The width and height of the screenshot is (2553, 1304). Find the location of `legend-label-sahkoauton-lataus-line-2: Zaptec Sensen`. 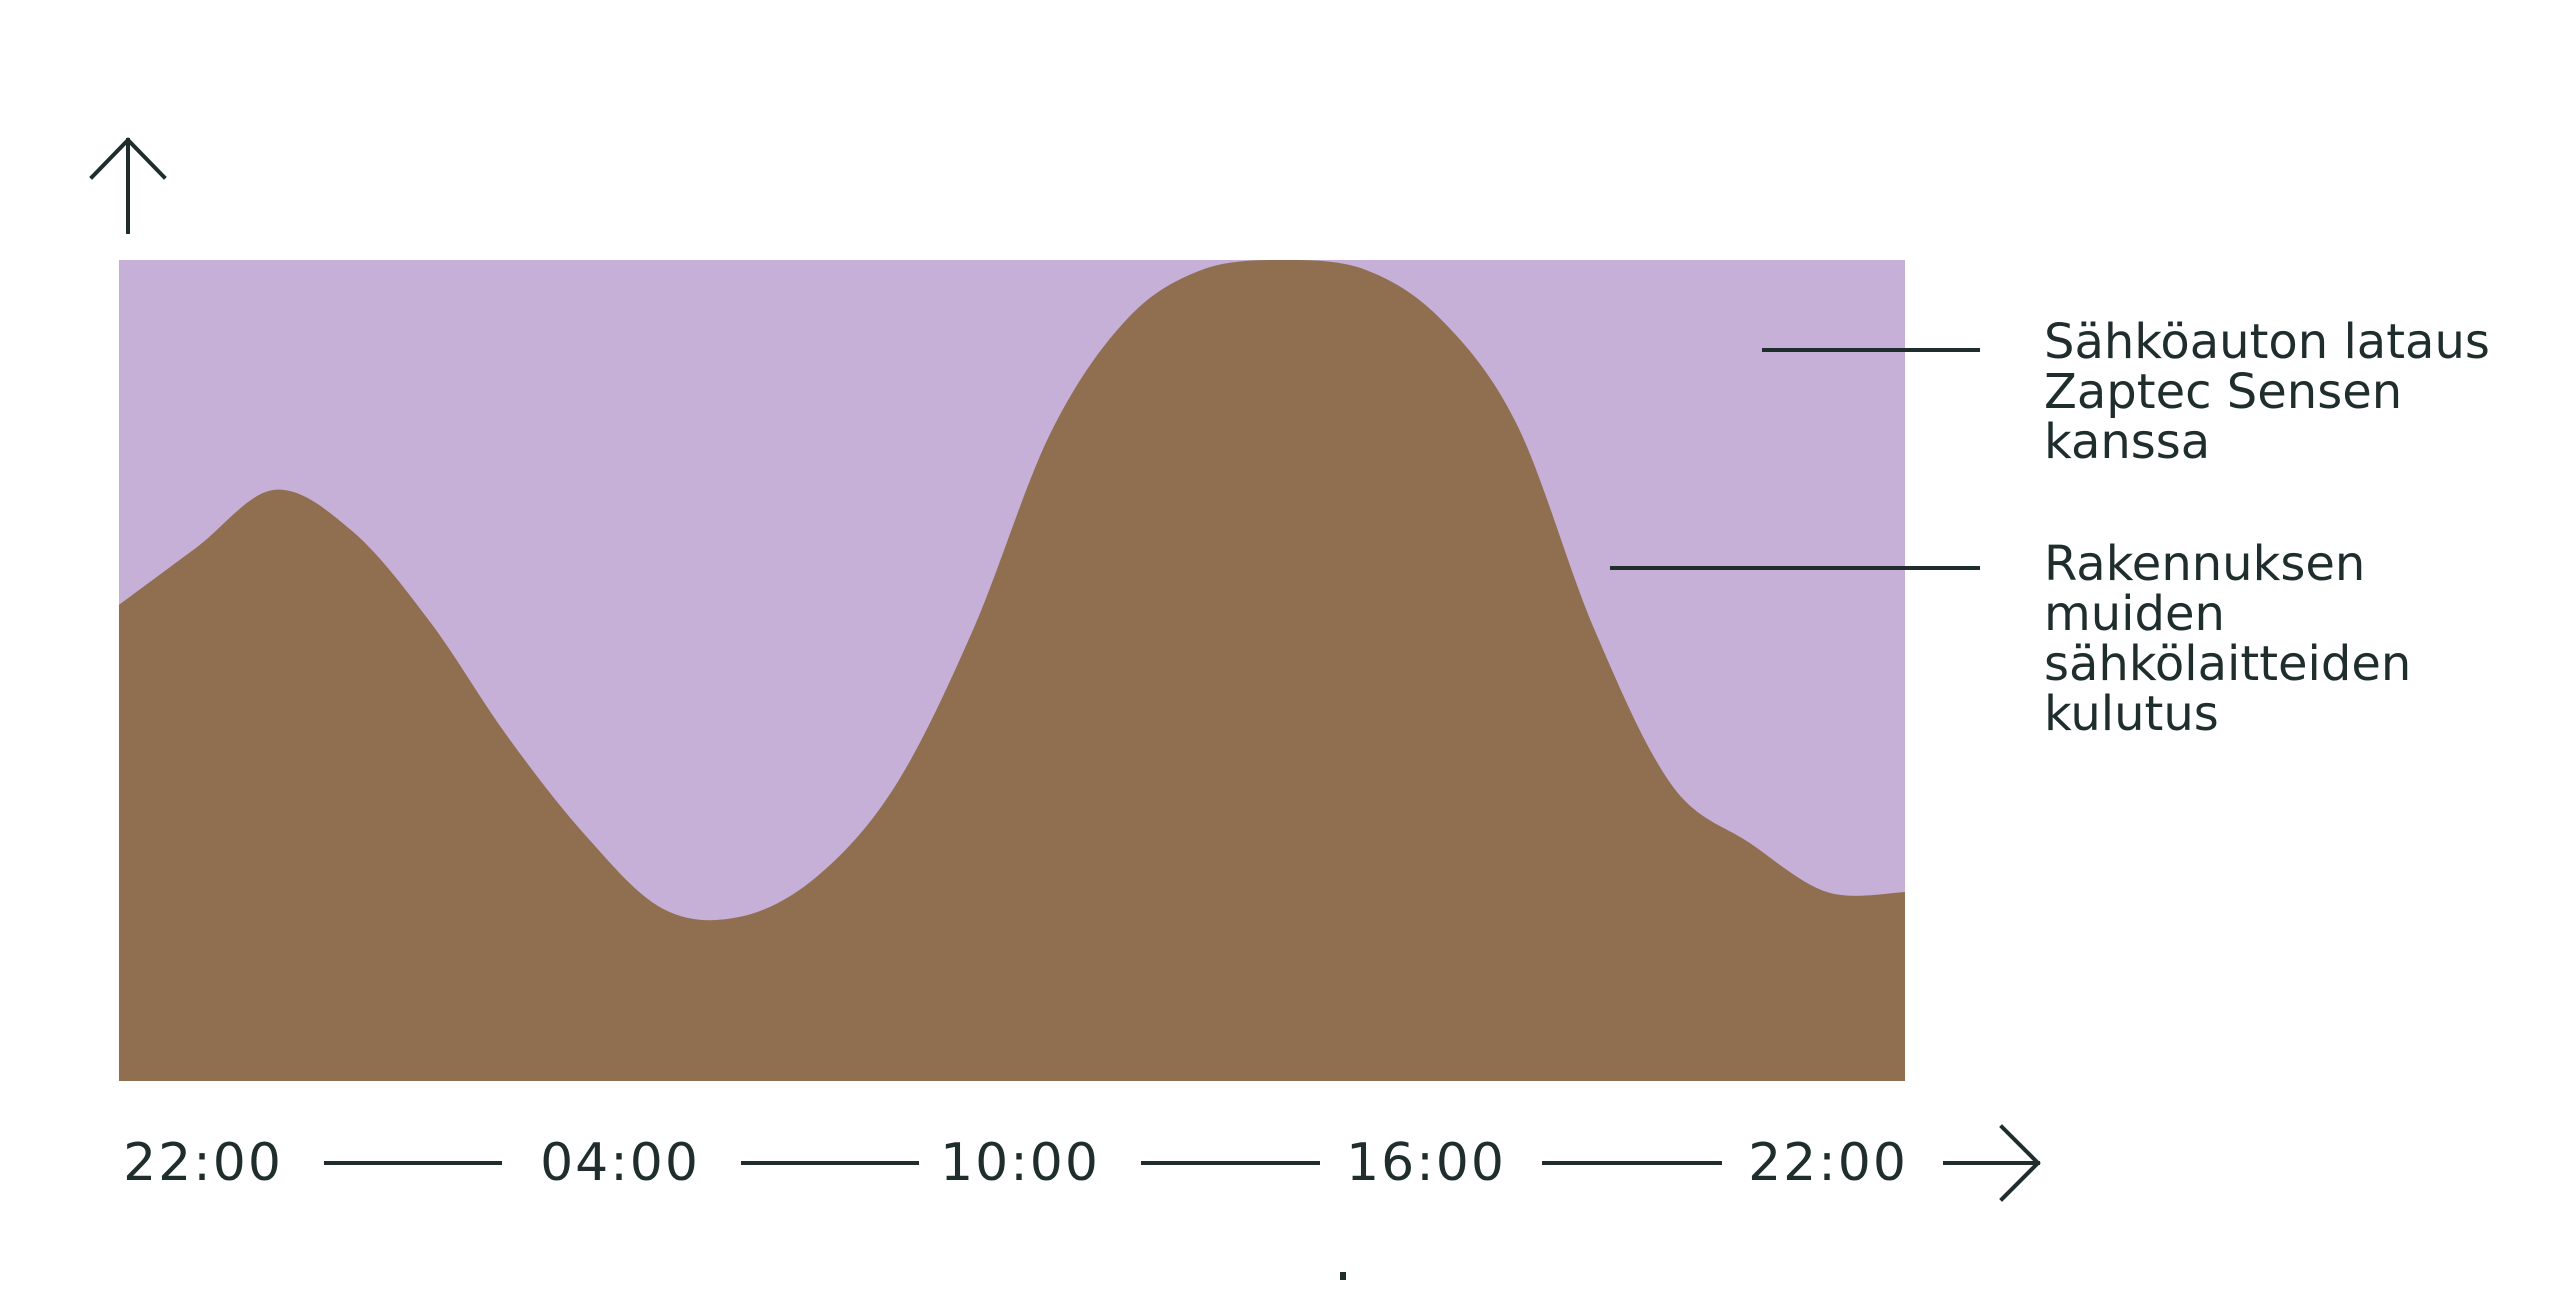

legend-label-sahkoauton-lataus-line-2: Zaptec Sensen is located at coordinates (2223, 392).